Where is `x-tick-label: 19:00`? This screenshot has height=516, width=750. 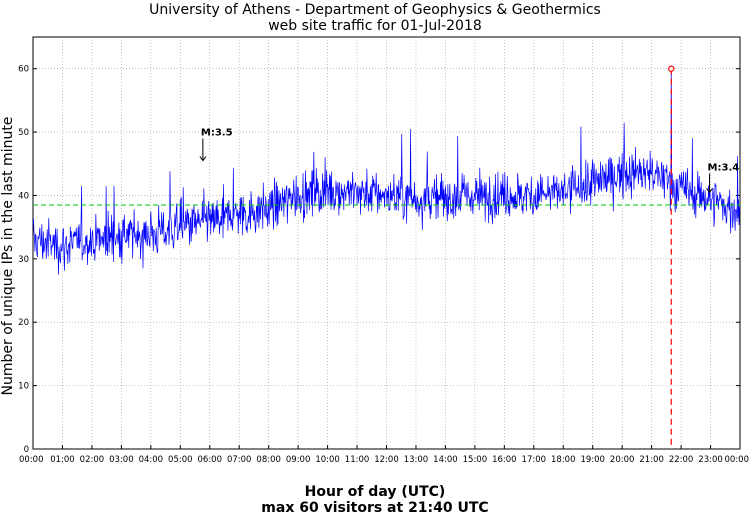
x-tick-label: 19:00 is located at coordinates (592, 460).